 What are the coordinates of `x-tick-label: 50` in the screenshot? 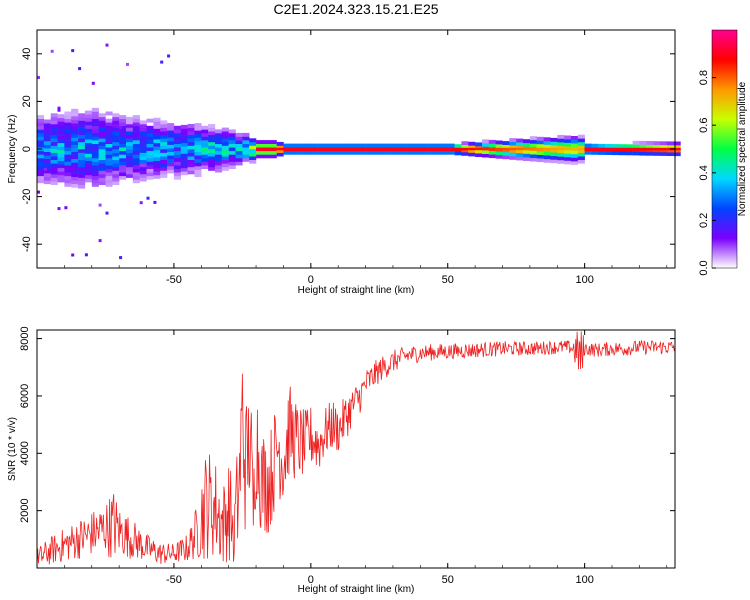 It's located at (448, 580).